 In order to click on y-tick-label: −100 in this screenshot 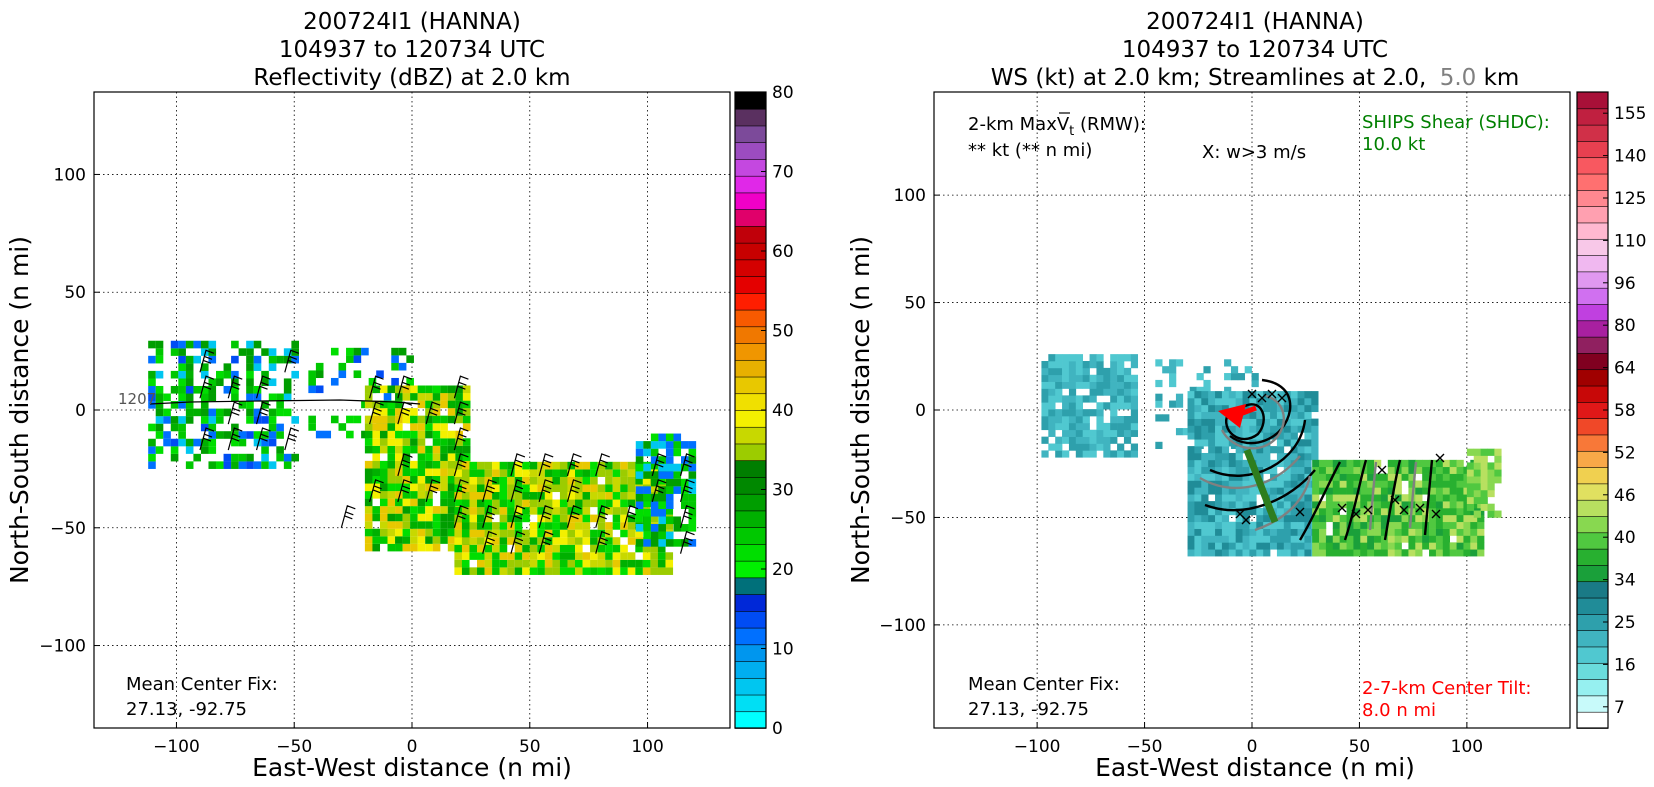, I will do `click(902, 626)`.